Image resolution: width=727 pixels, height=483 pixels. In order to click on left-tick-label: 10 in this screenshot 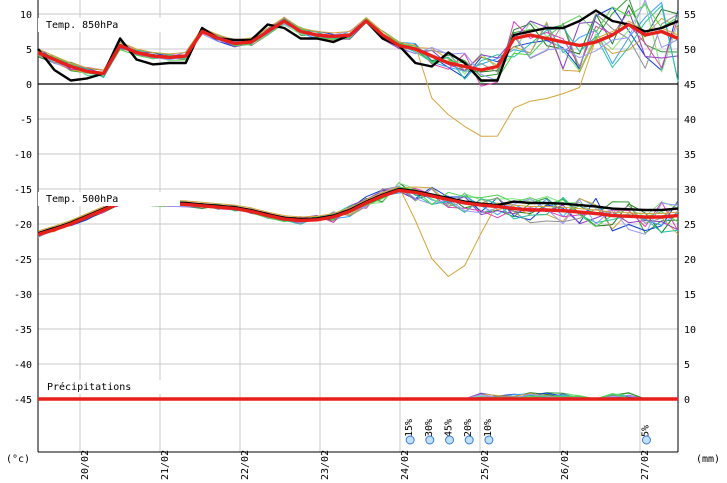, I will do `click(26, 15)`.